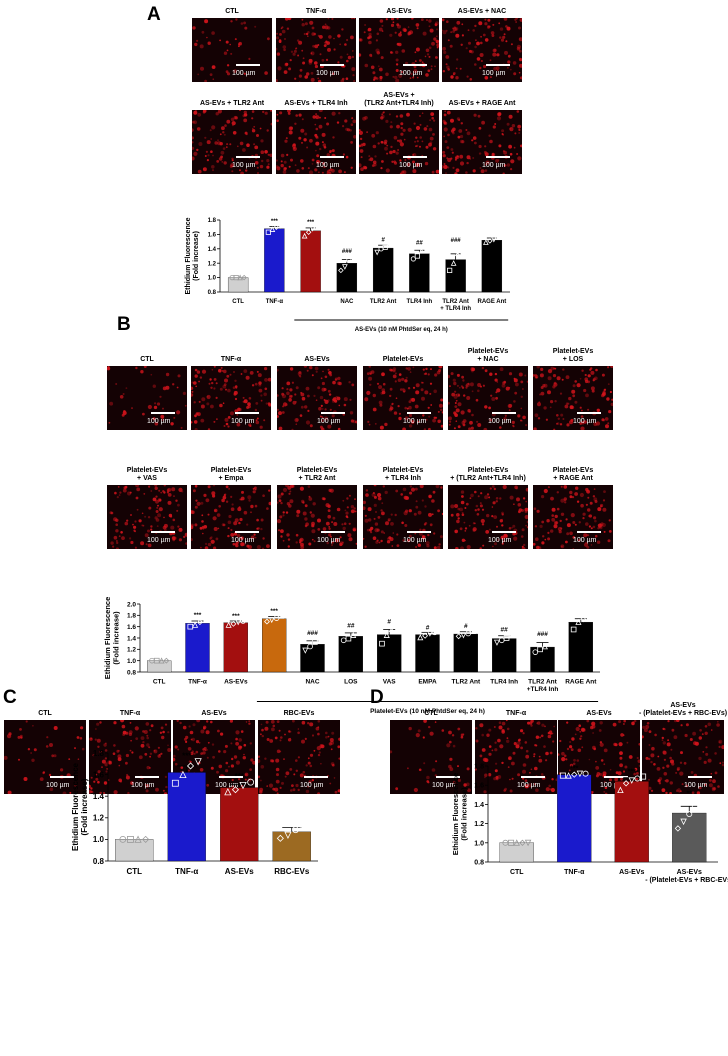 The width and height of the screenshot is (728, 1056). Describe the element at coordinates (482, 103) in the screenshot. I see `panelA-image-label: AS-EVs + RAGE Ant` at that location.